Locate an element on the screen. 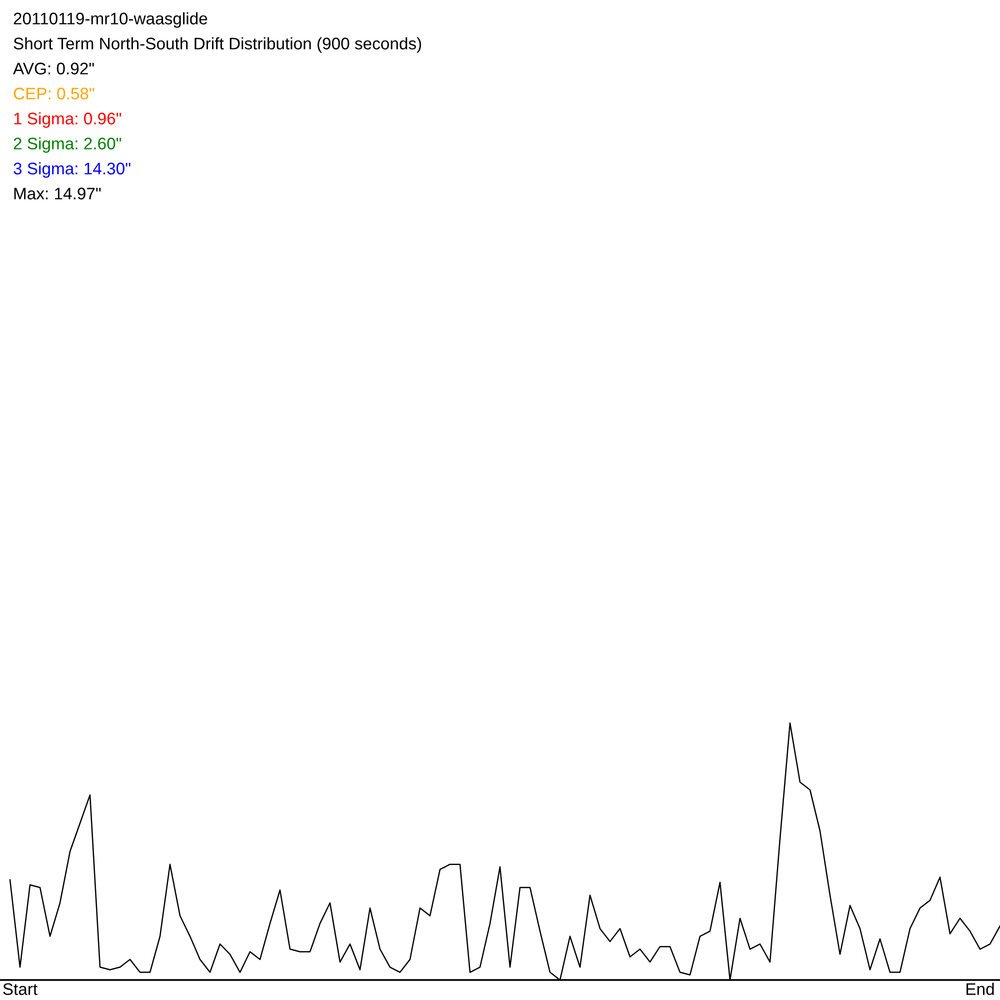 This screenshot has height=1000, width=1000. text: 2 Sigma: 2.60" is located at coordinates (68, 145).